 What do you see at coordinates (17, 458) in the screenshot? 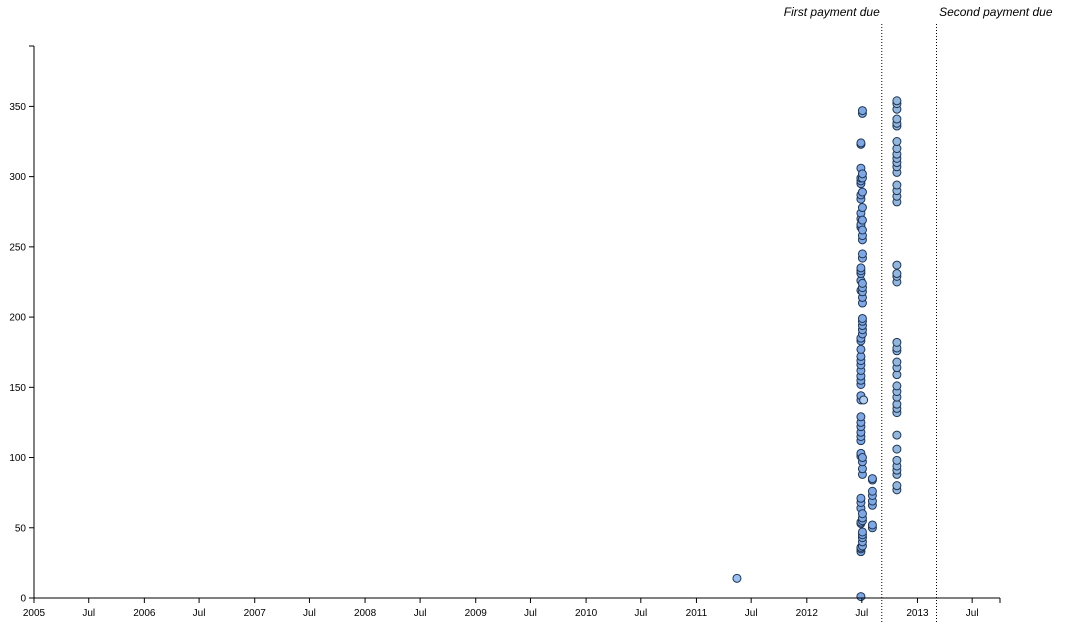
I see `y-tick-label: 100` at bounding box center [17, 458].